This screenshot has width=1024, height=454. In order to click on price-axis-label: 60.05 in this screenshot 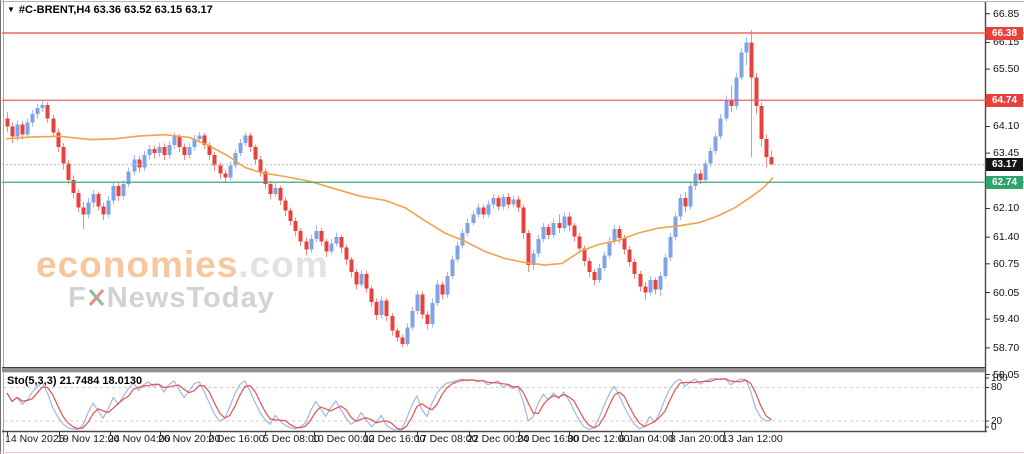, I will do `click(1006, 292)`.